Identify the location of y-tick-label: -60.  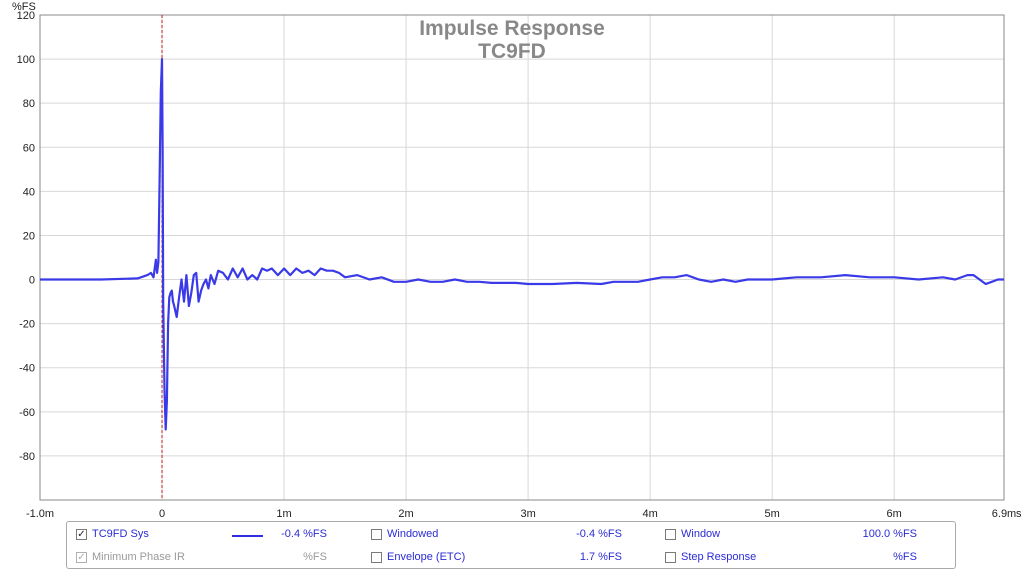
(27, 413).